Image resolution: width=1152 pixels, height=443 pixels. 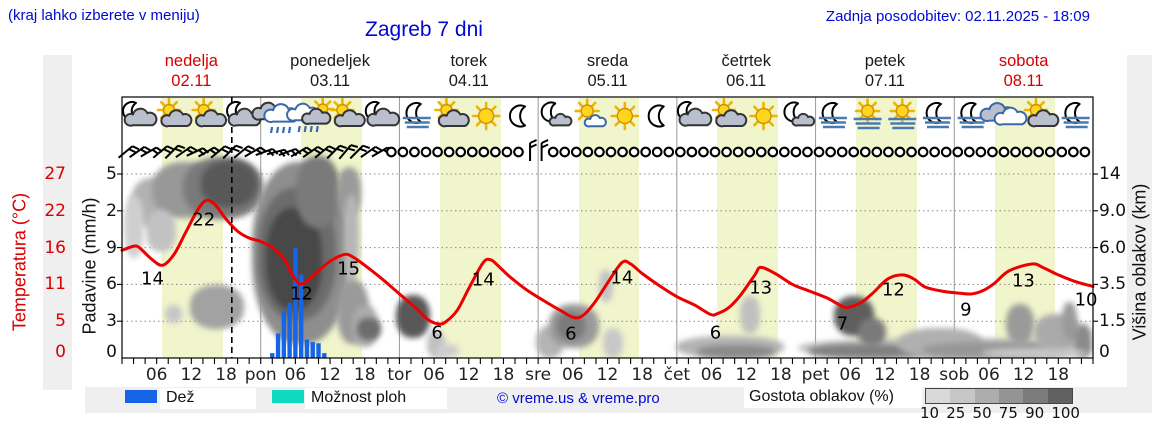 What do you see at coordinates (111, 174) in the screenshot?
I see `precip-axis-tick: 5` at bounding box center [111, 174].